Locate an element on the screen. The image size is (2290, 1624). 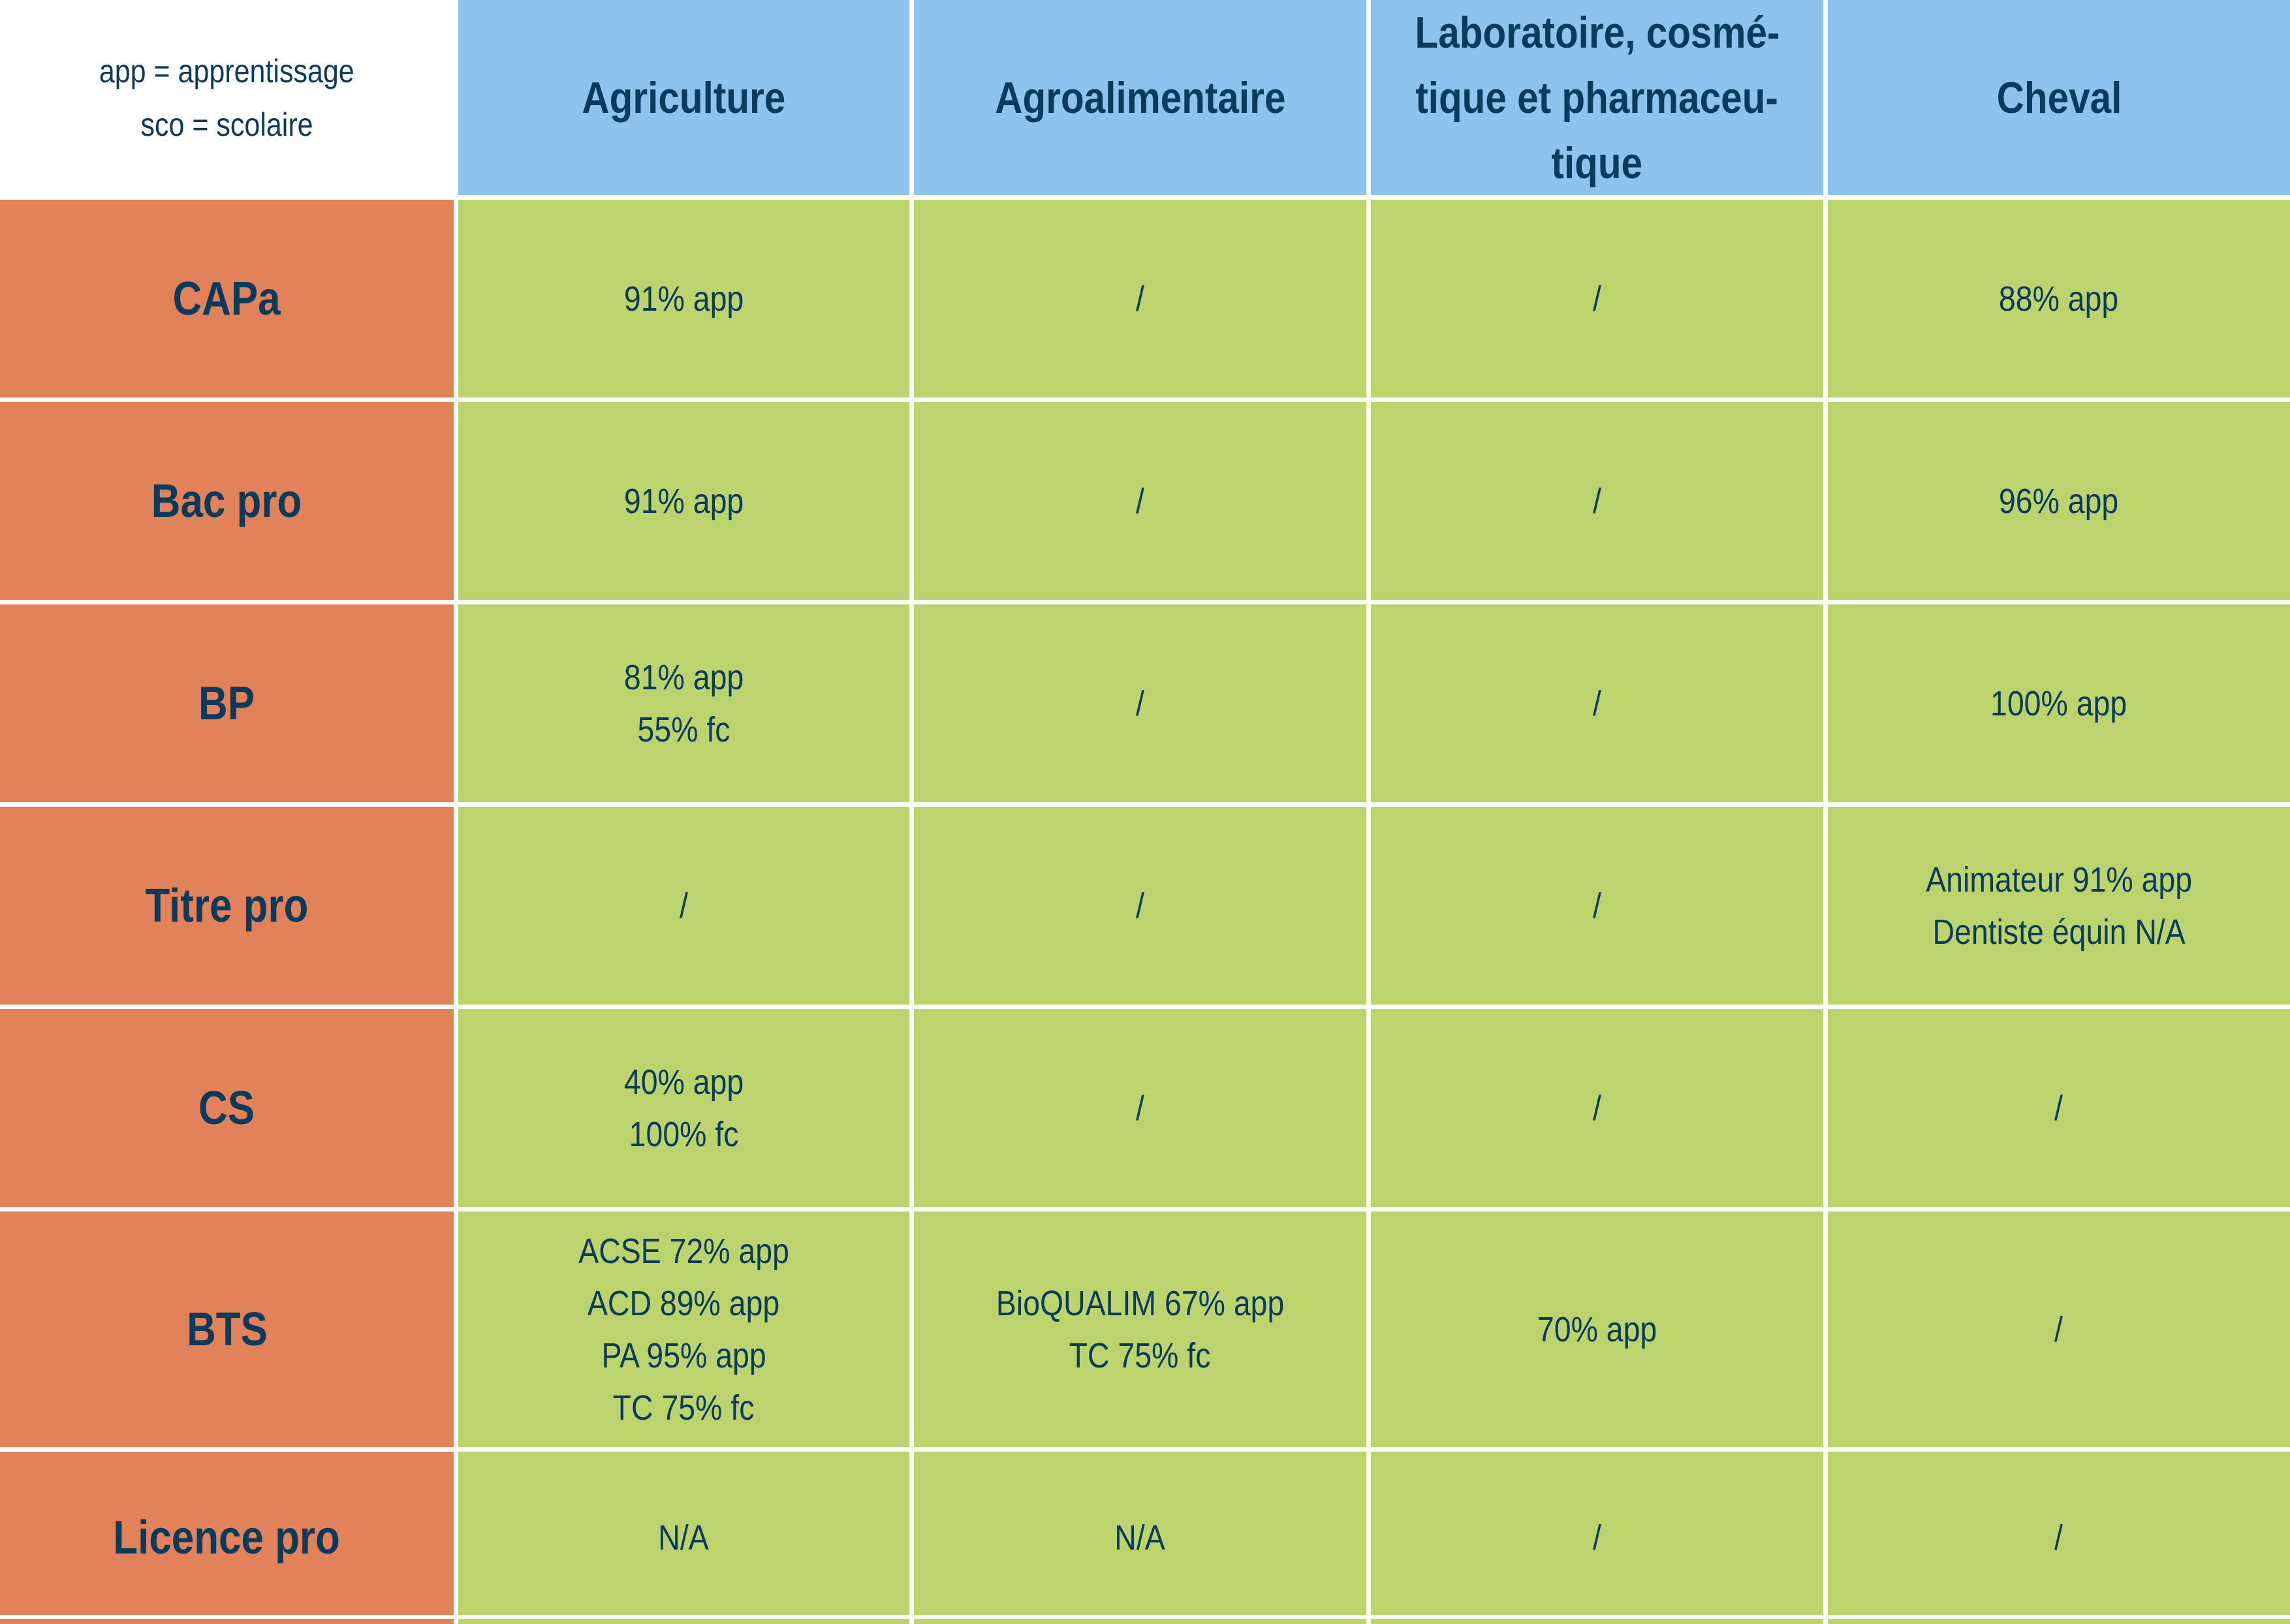
cell-line: 88% app is located at coordinates (2059, 299).